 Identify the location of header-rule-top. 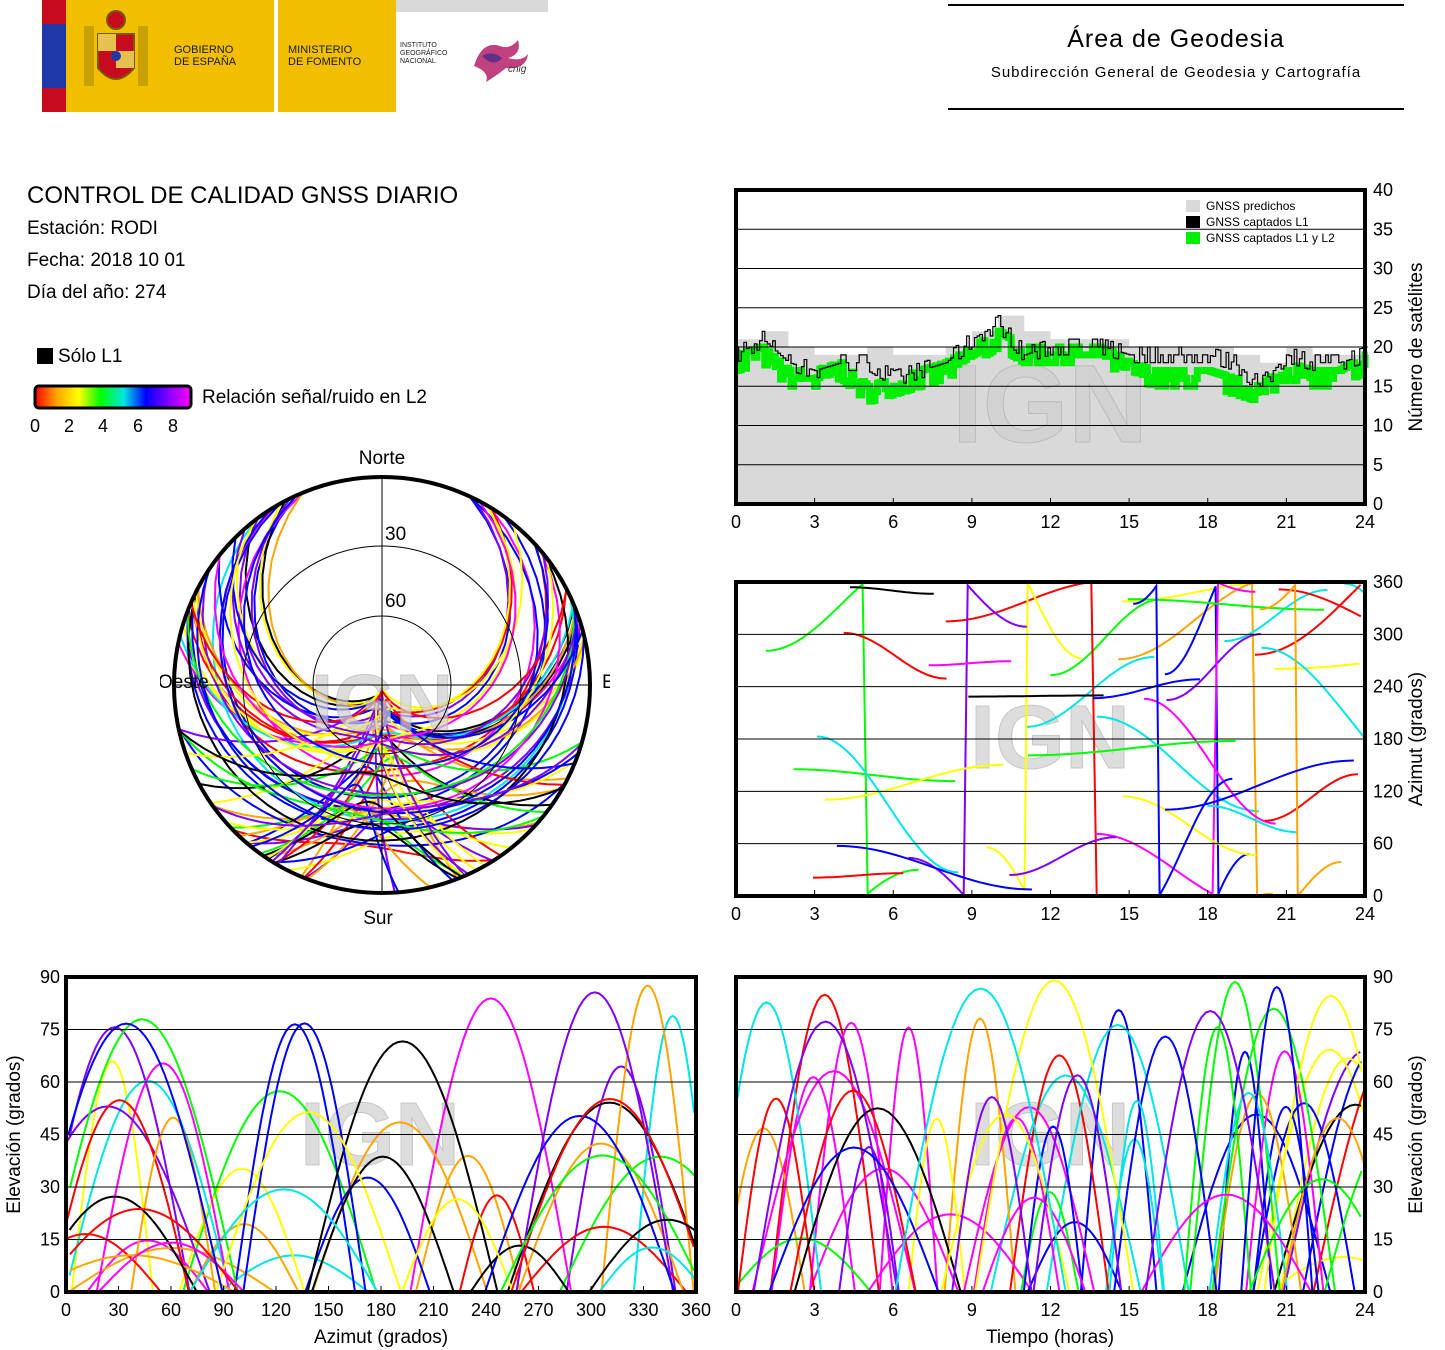
(1176, 5).